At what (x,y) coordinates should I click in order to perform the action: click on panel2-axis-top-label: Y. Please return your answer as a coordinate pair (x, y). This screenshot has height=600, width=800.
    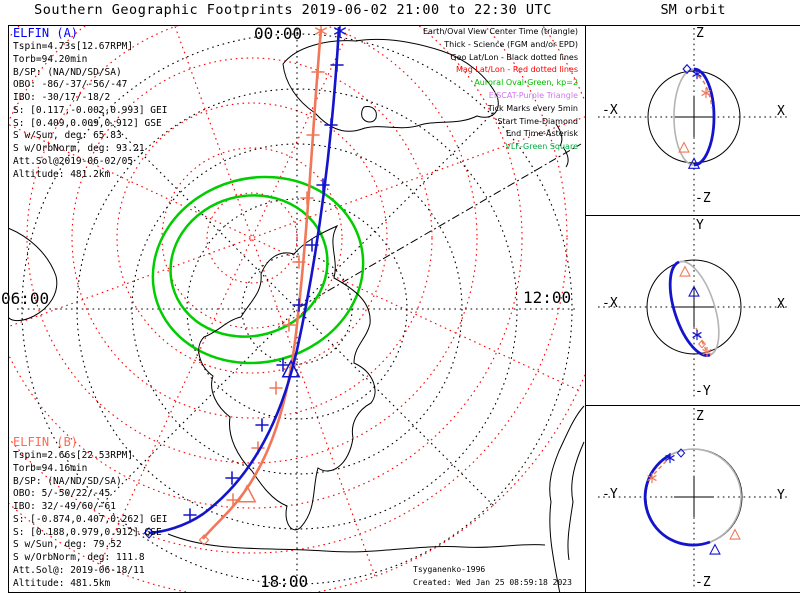
    Looking at the image, I should click on (700, 225).